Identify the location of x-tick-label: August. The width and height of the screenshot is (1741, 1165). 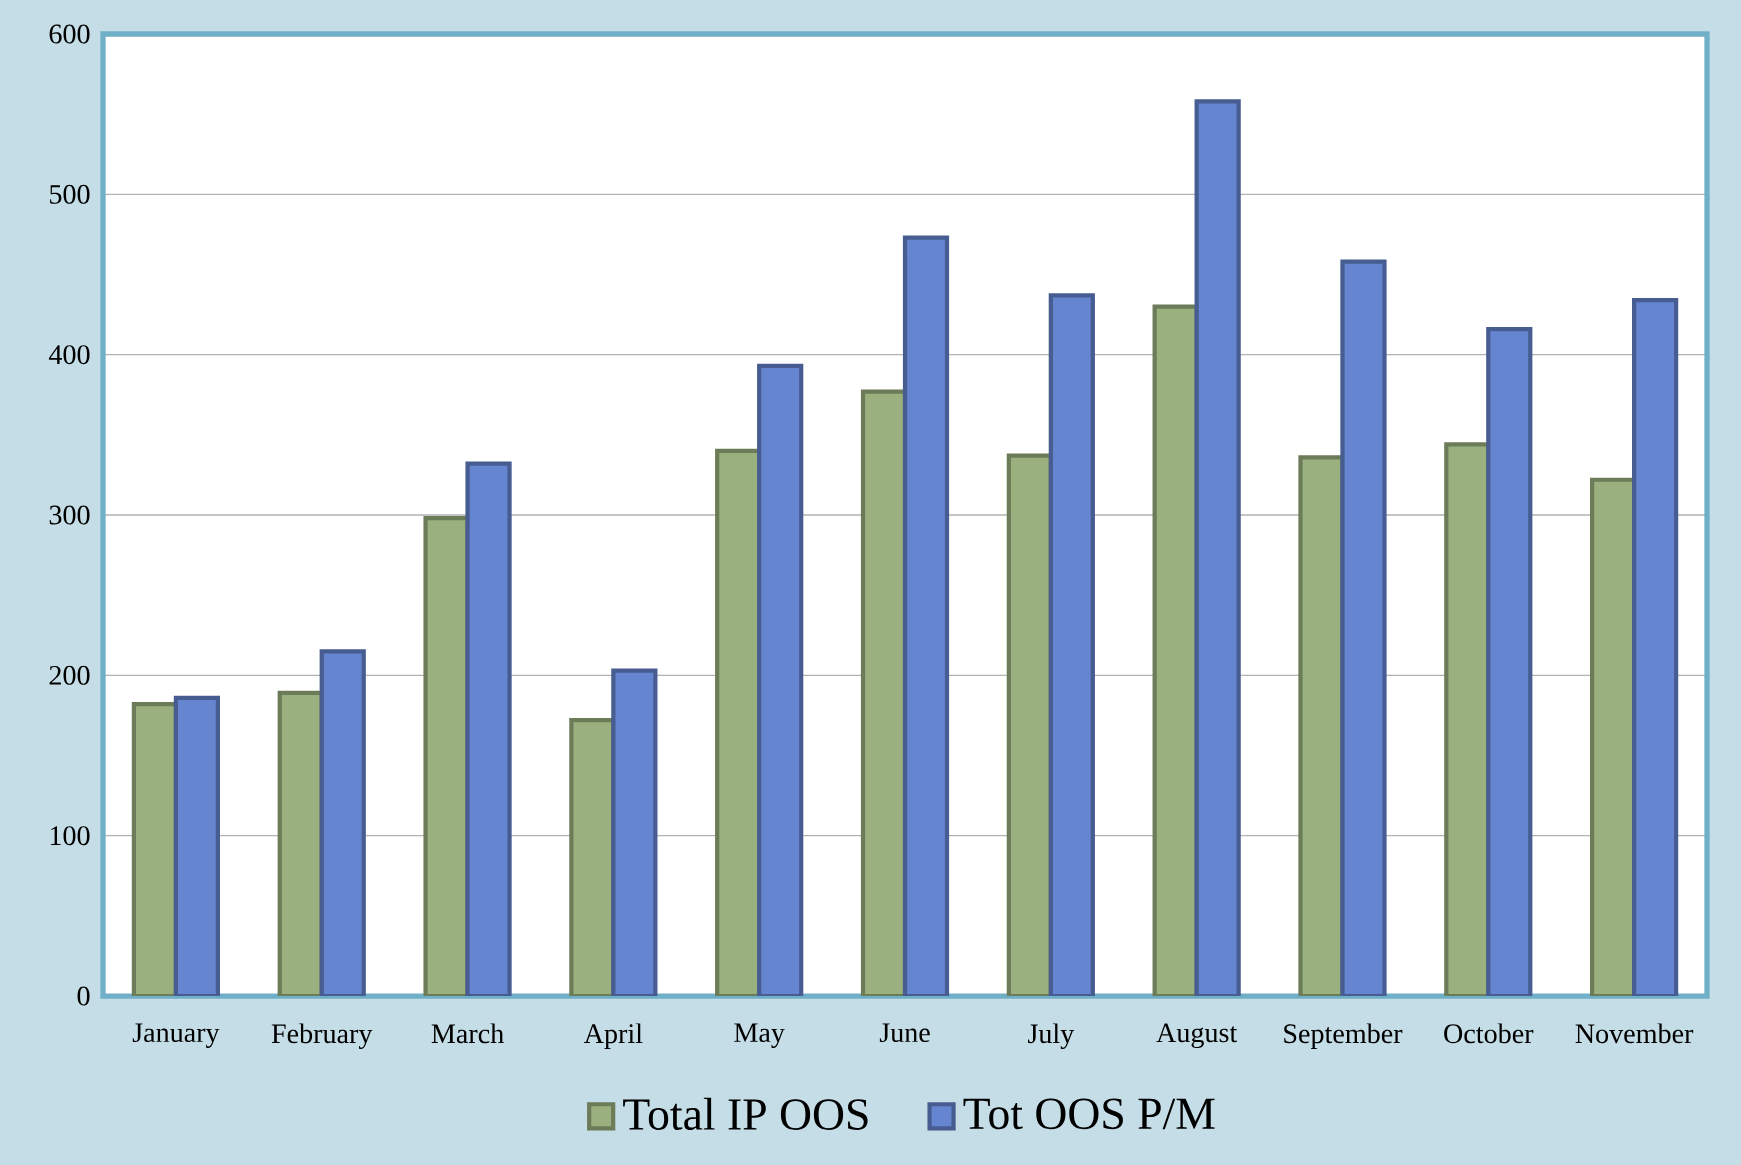
(1197, 1036).